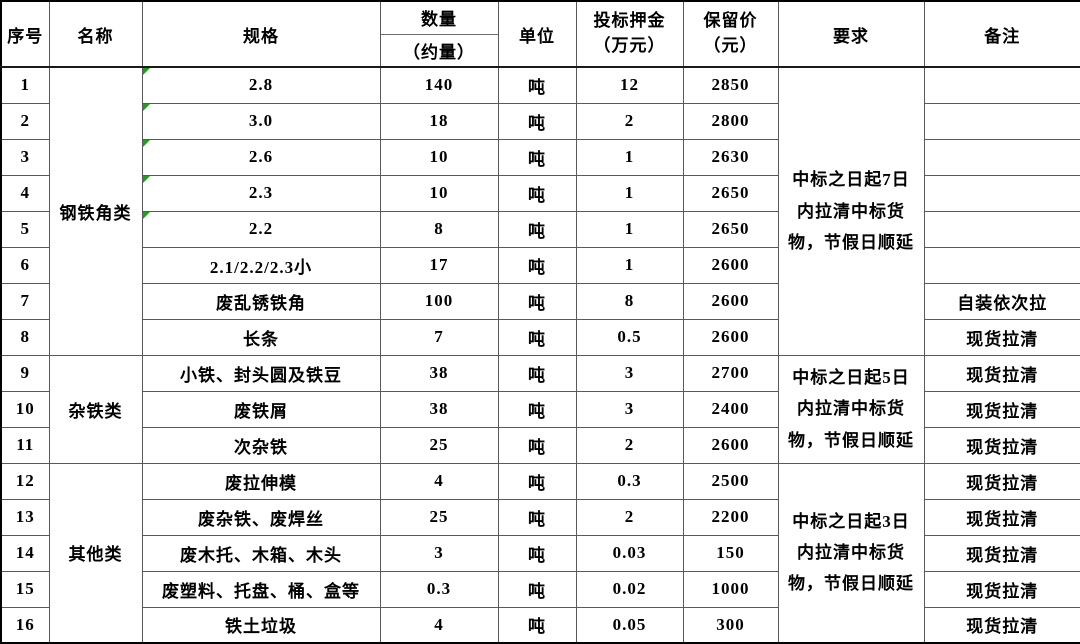 The image size is (1080, 644). Describe the element at coordinates (730, 517) in the screenshot. I see `reserve-price-cell: 2200` at that location.